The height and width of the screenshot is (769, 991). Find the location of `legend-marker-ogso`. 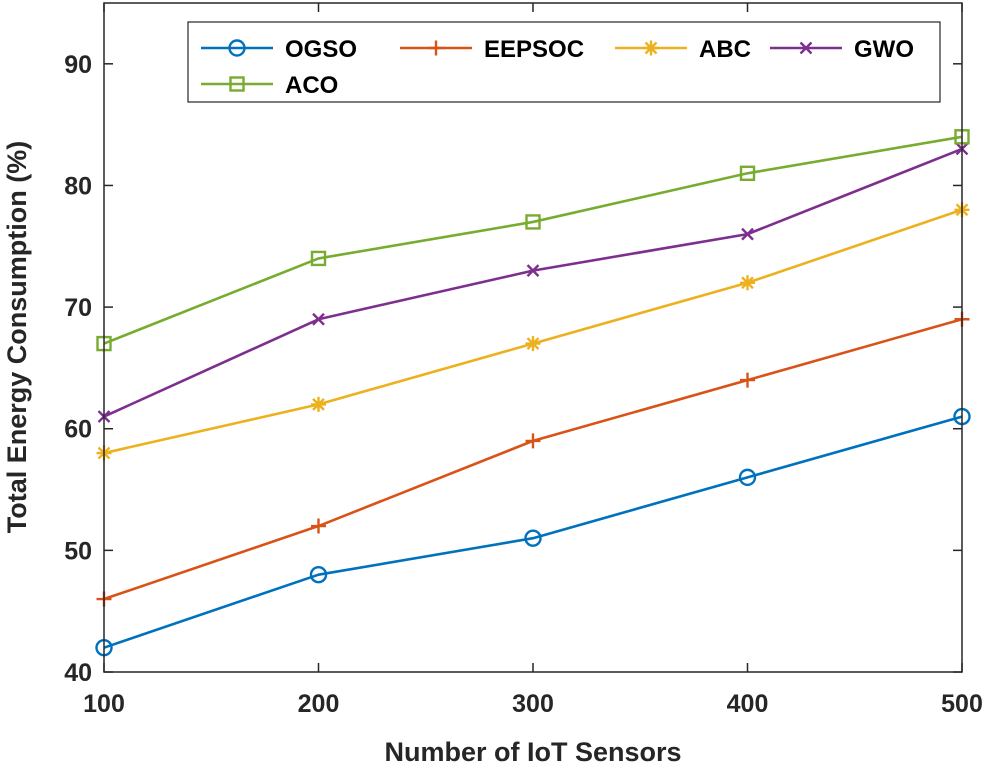

legend-marker-ogso is located at coordinates (237, 48).